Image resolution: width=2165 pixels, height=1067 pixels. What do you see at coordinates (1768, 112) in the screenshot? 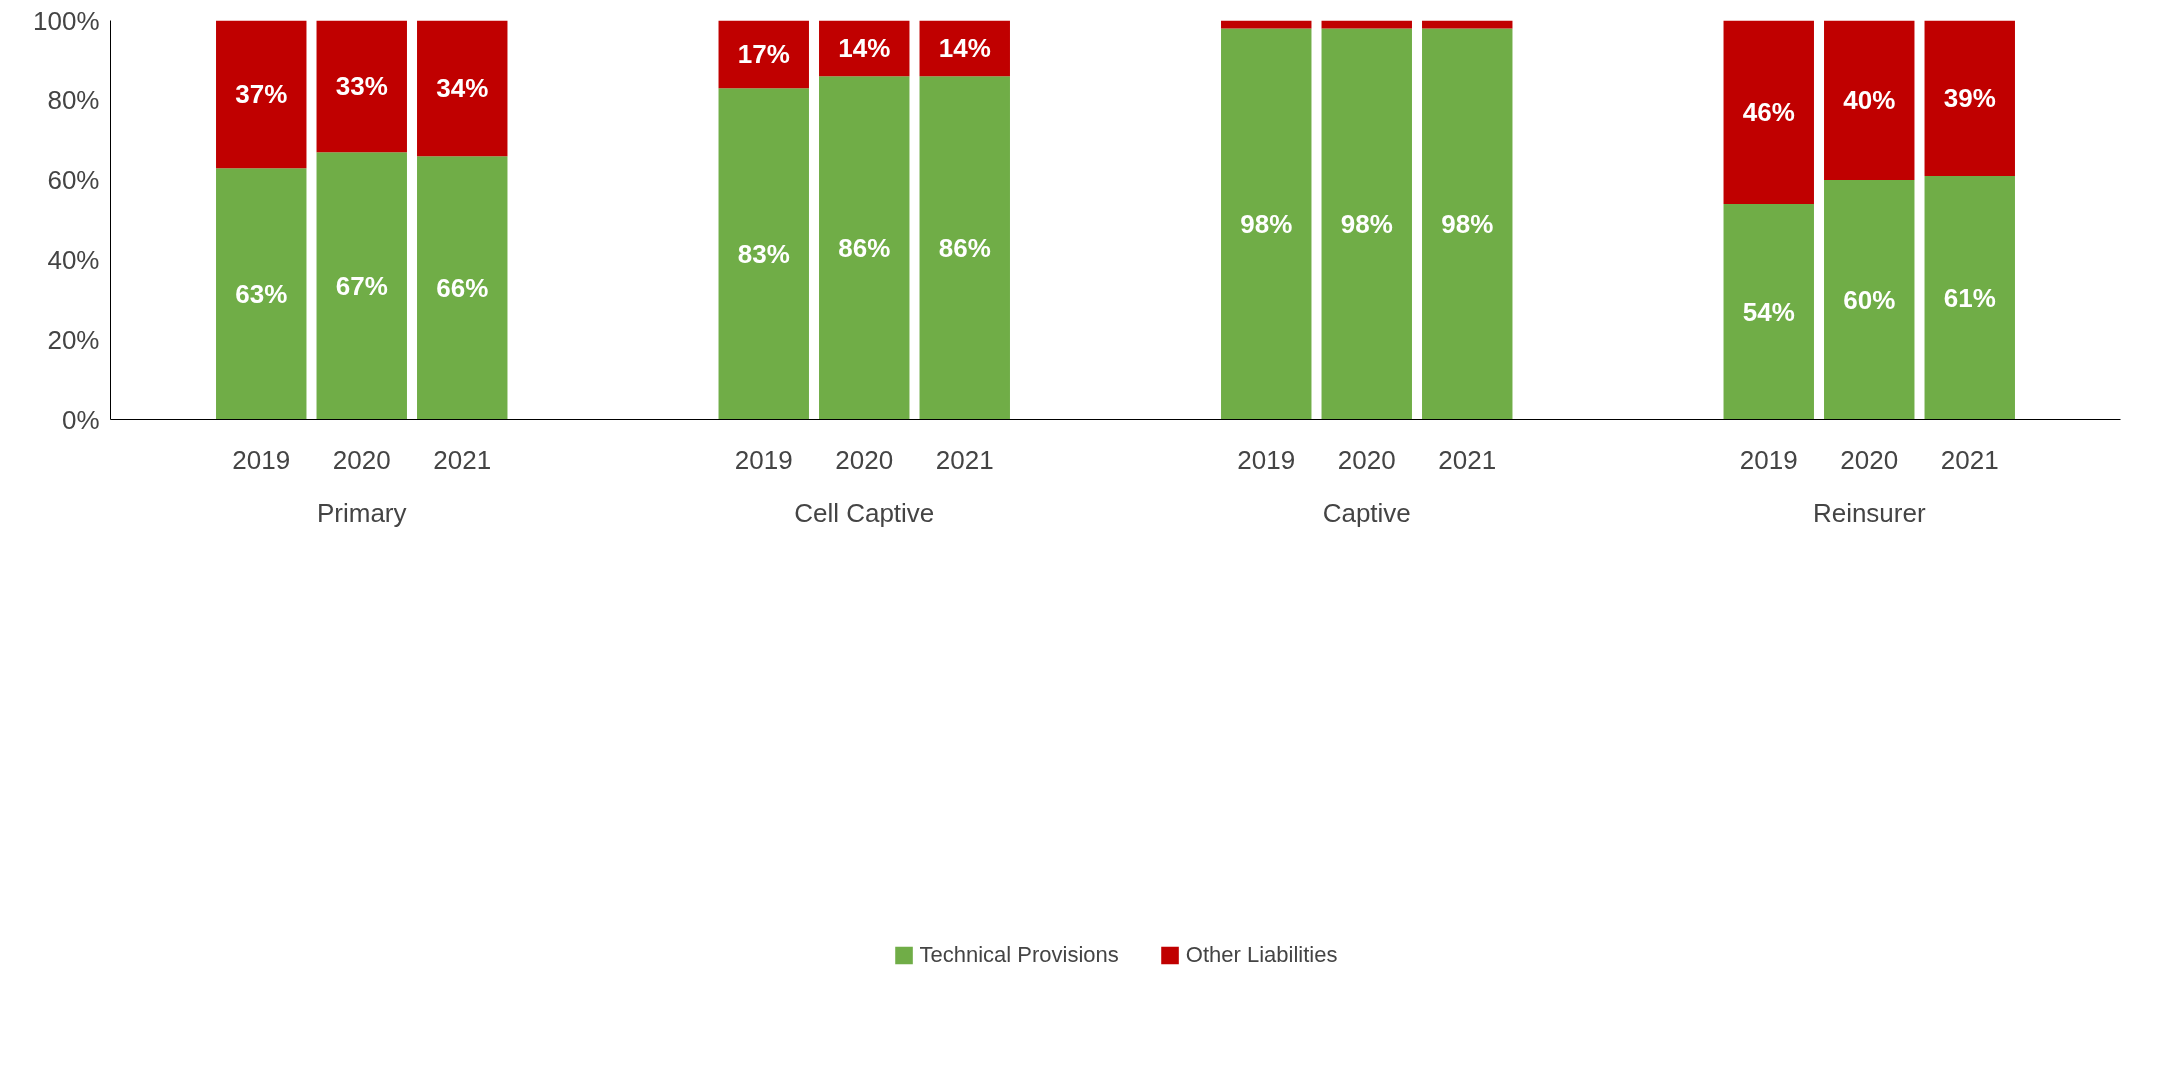
I see `data-label: 46%` at bounding box center [1768, 112].